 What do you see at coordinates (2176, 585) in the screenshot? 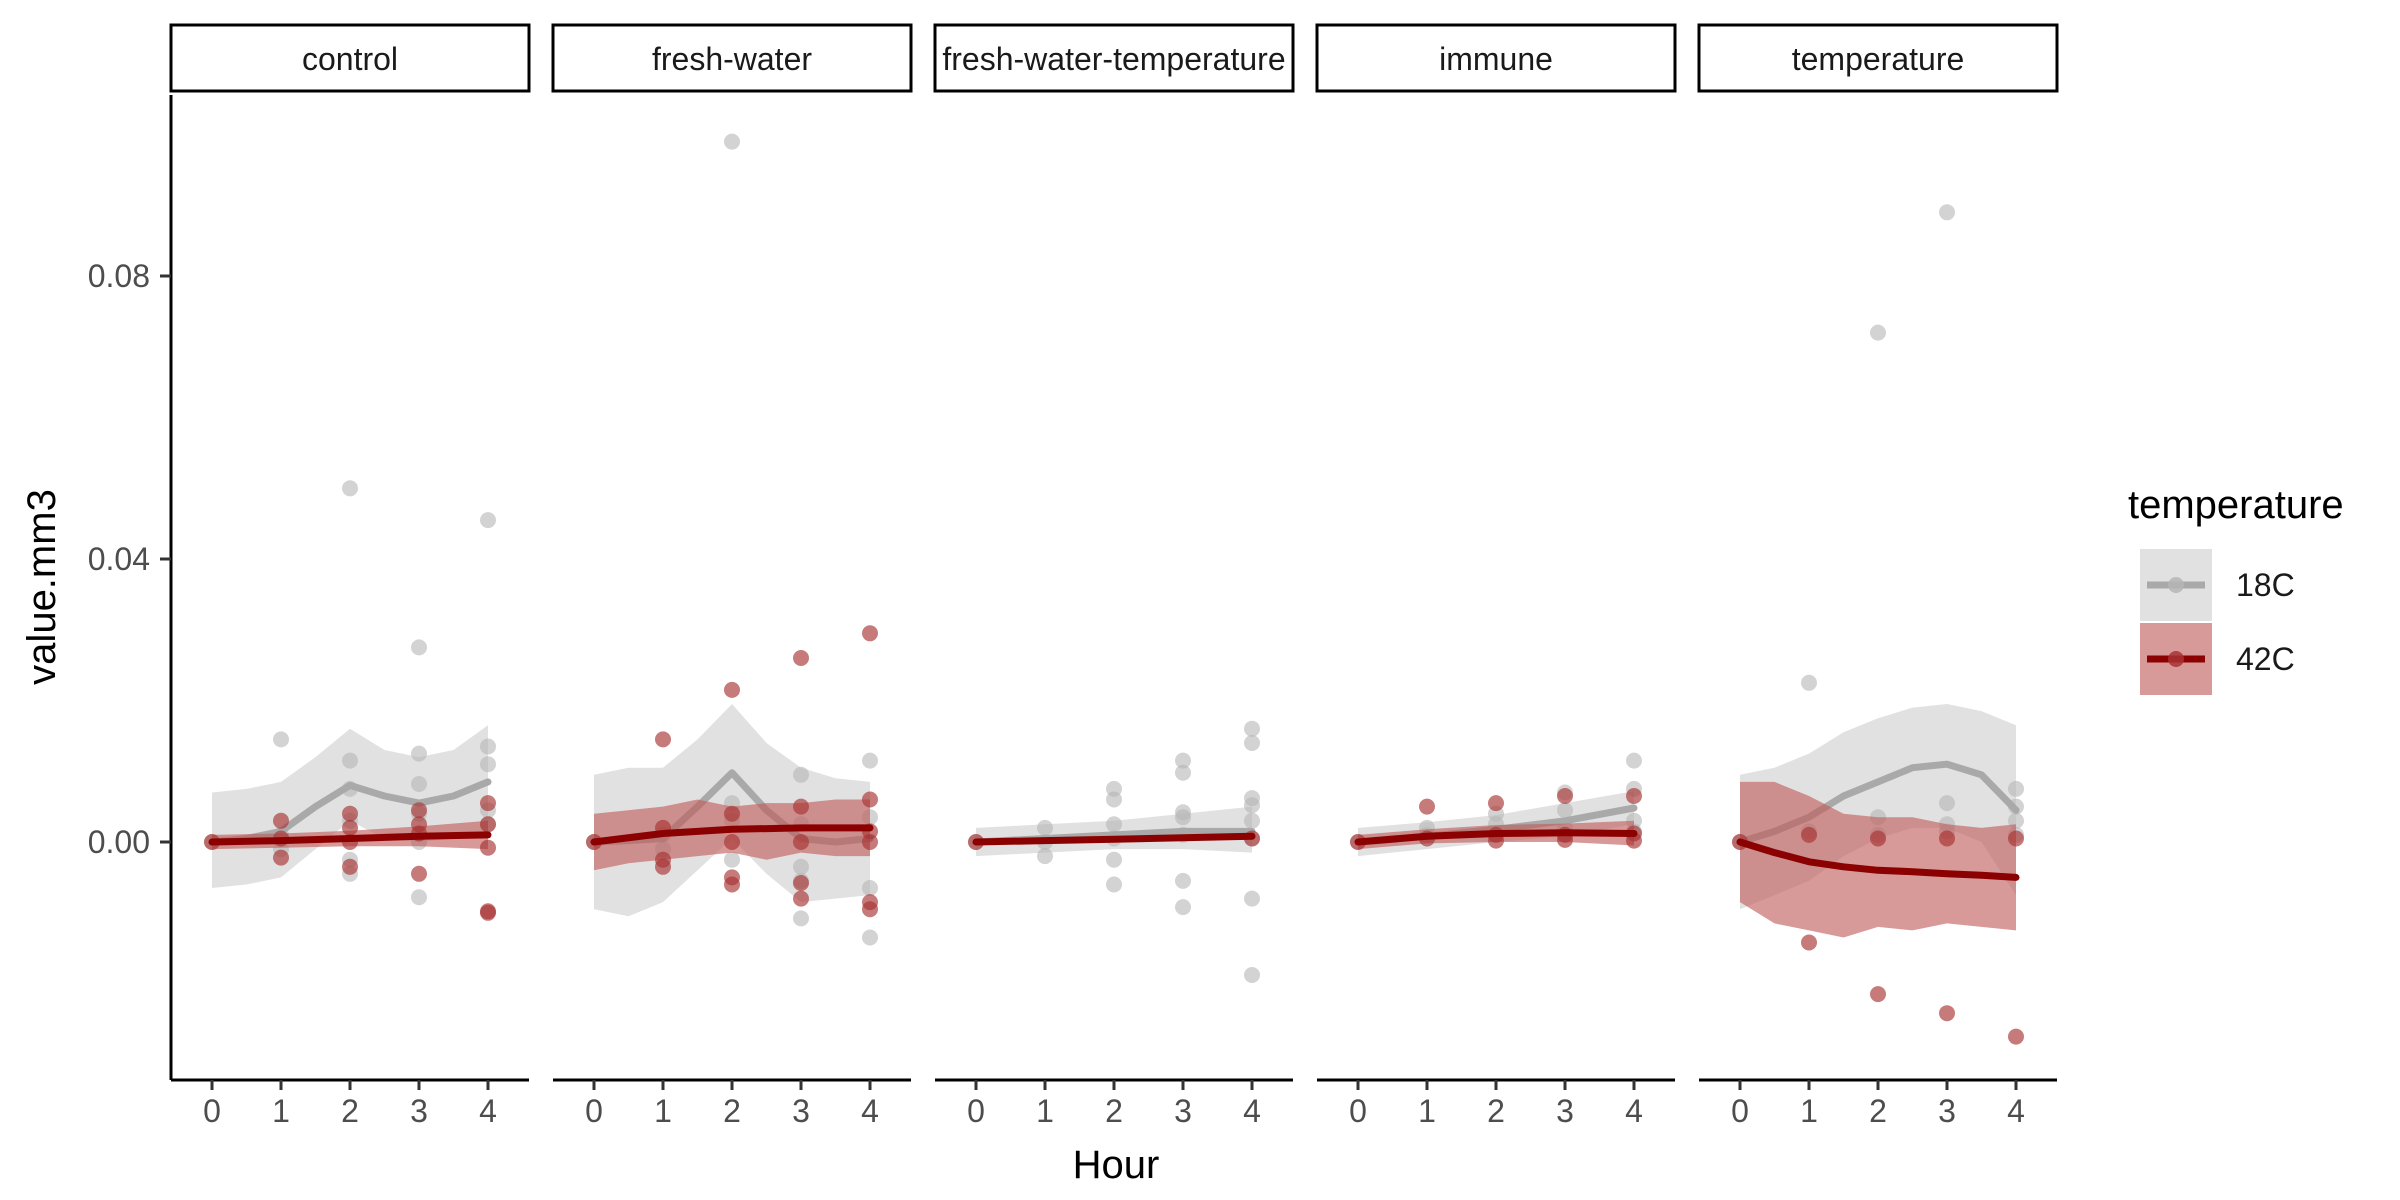
I see `legend-point-18C` at bounding box center [2176, 585].